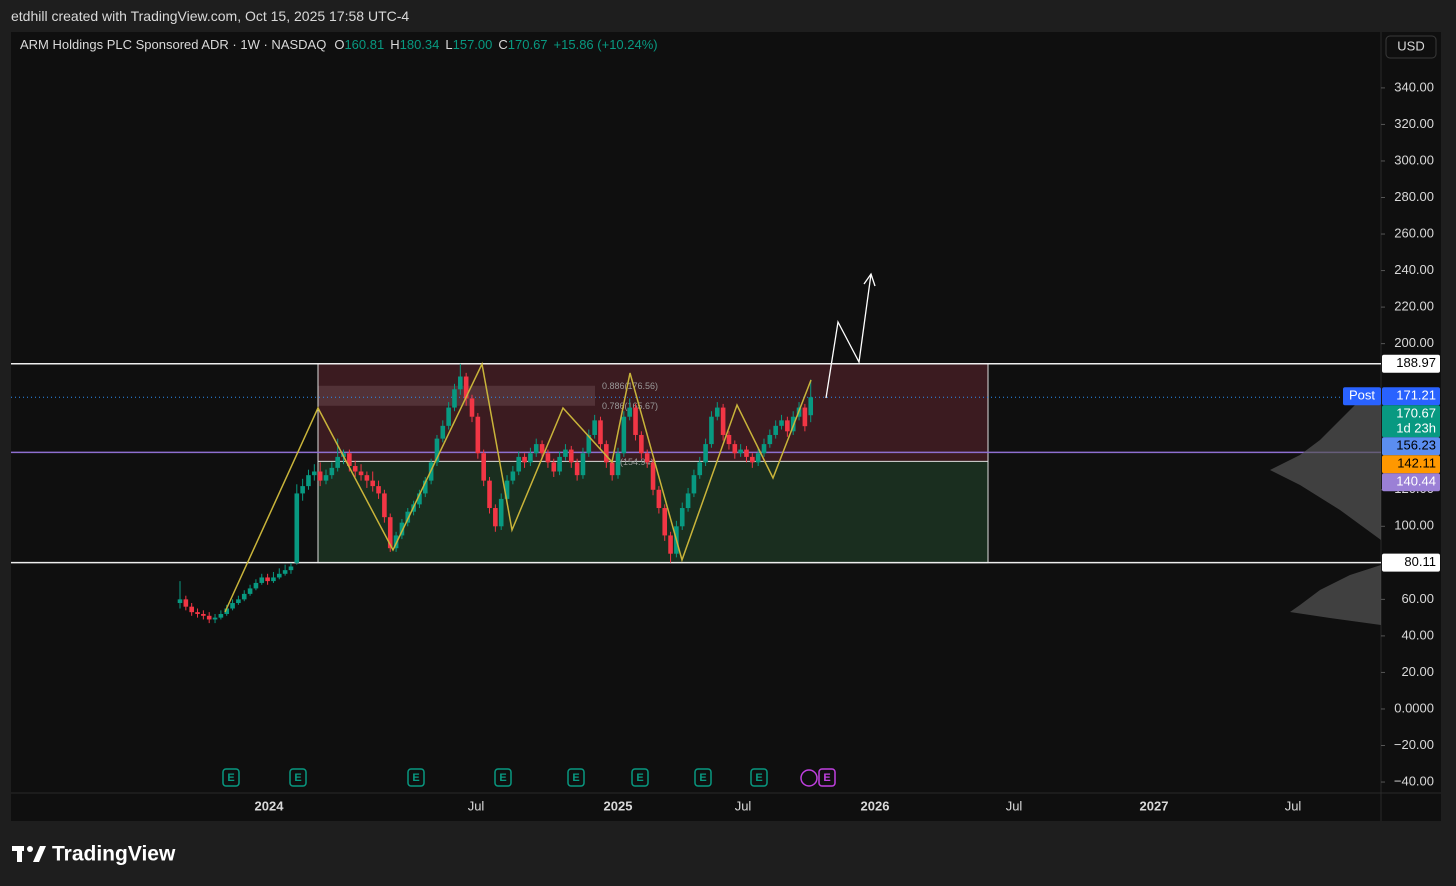 The image size is (1456, 886). Describe the element at coordinates (1414, 232) in the screenshot. I see `y-tick-label: 260.00` at that location.